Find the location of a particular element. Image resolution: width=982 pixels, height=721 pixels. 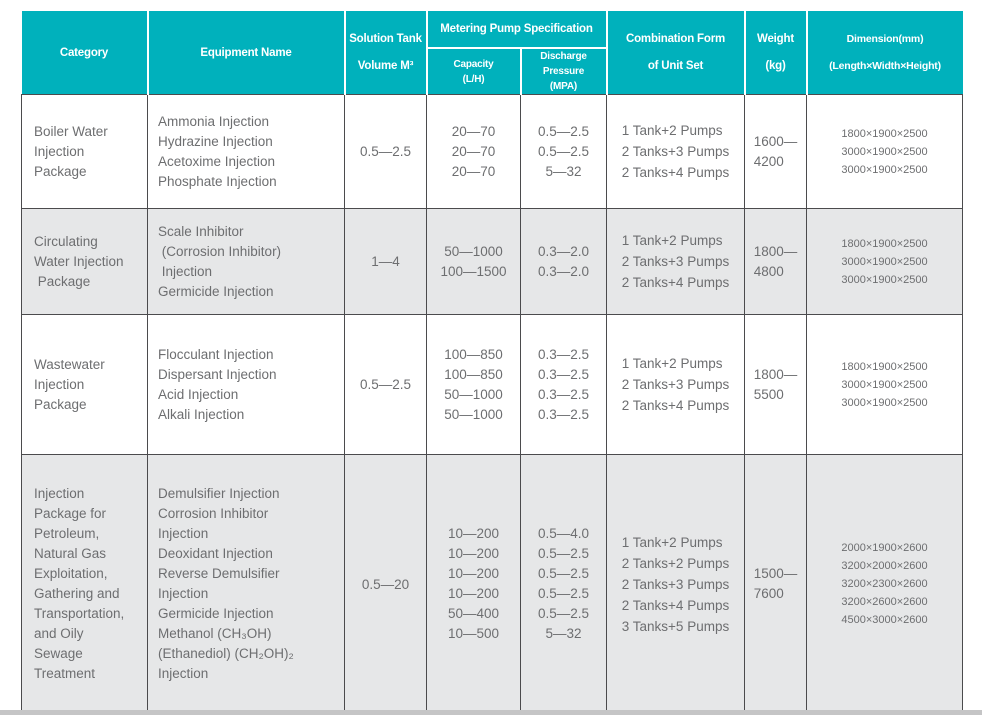

weight-value: 1800— 4800 is located at coordinates (775, 261).